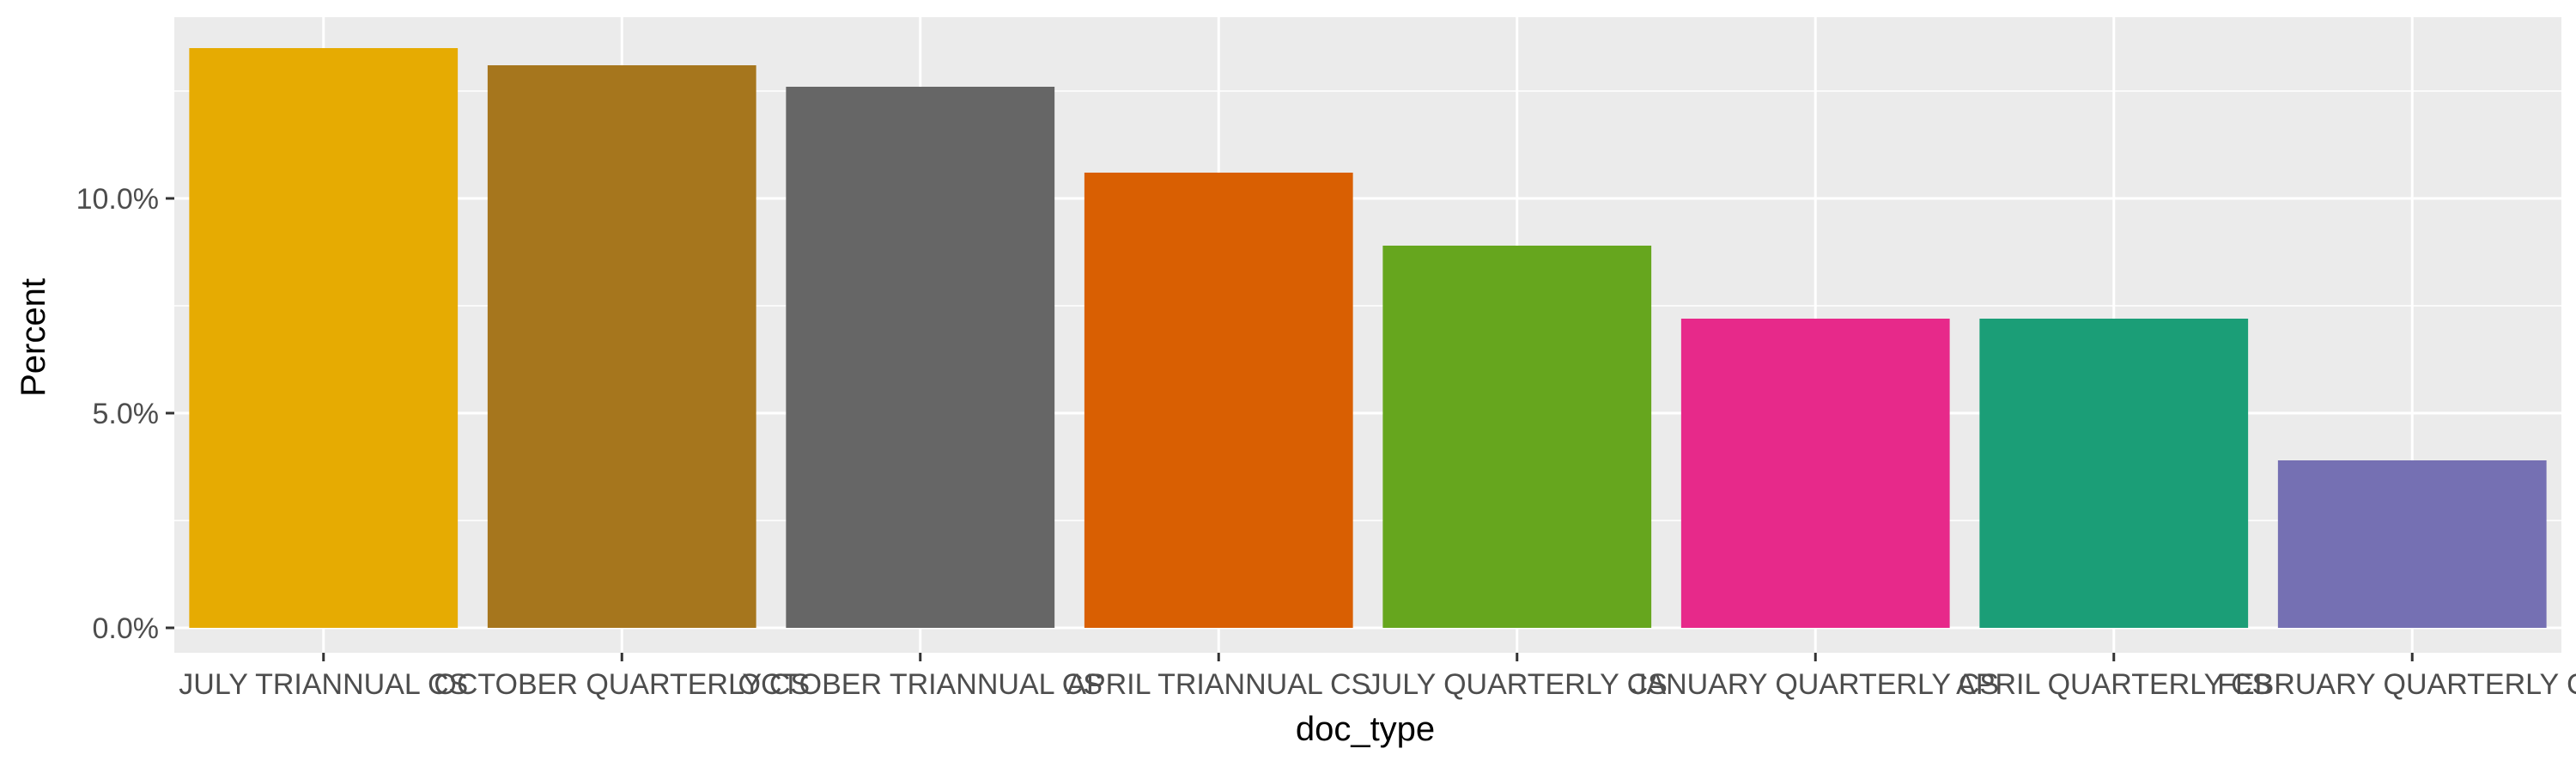 Image resolution: width=2576 pixels, height=773 pixels. I want to click on x-tick-label: APRIL QUARTERLY CS, so click(2113, 684).